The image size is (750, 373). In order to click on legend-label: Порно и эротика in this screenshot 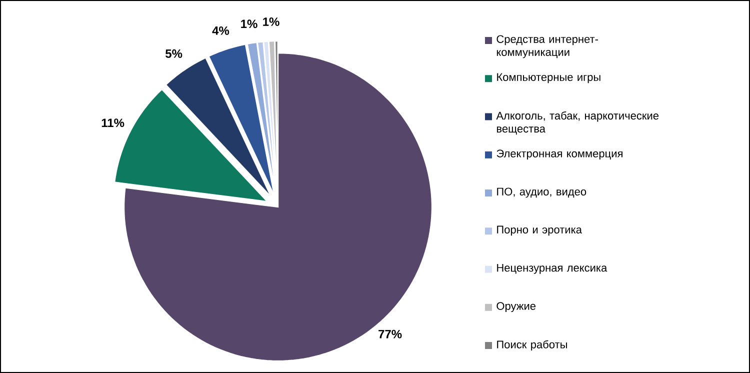, I will do `click(539, 231)`.